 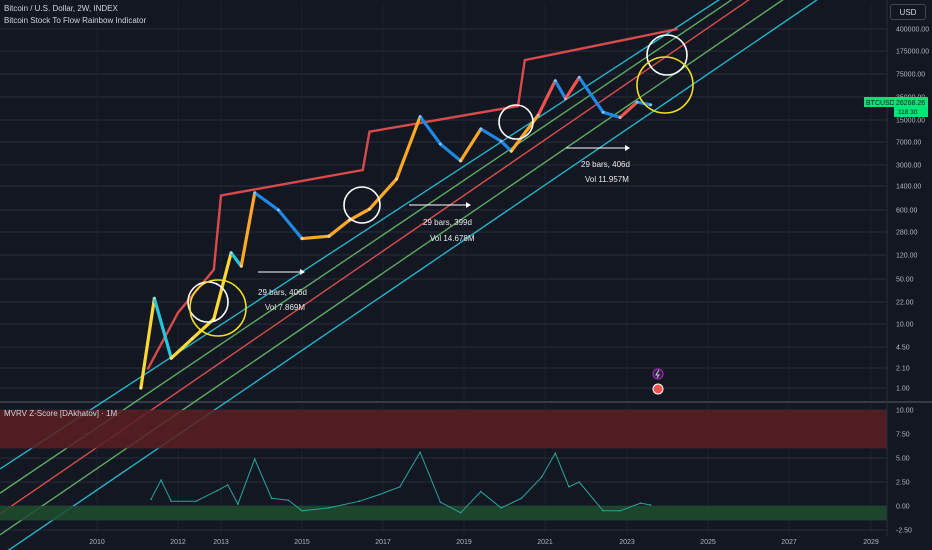 I want to click on halving-circle-yellow-2024, so click(x=665, y=85).